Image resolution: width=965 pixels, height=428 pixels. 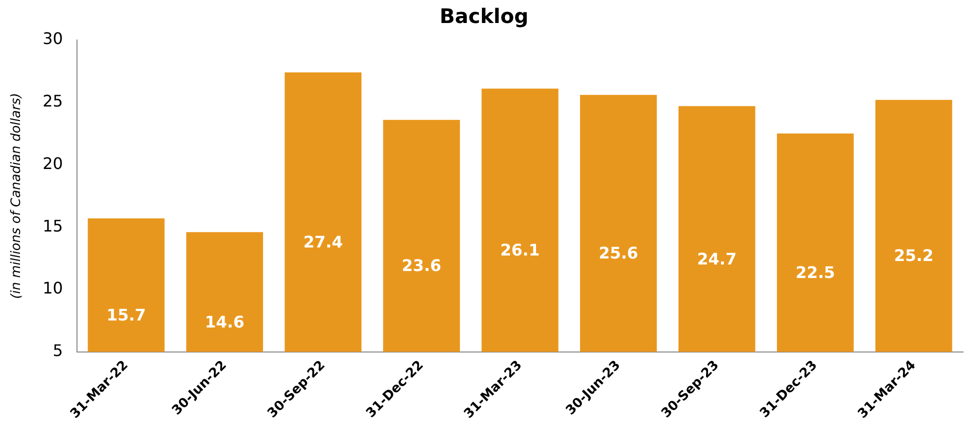 What do you see at coordinates (224, 322) in the screenshot?
I see `data-label: 14.6` at bounding box center [224, 322].